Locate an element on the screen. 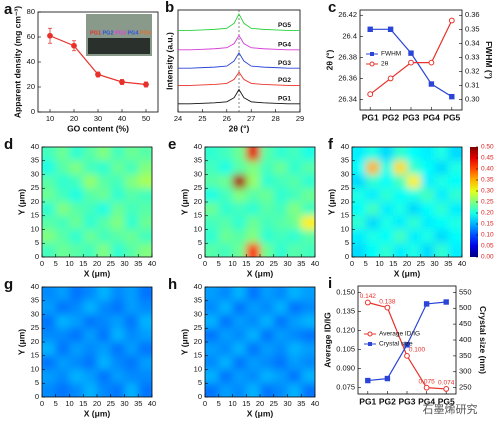 Image resolution: width=499 pixels, height=427 pixels. data-label: 0.142 is located at coordinates (368, 296).